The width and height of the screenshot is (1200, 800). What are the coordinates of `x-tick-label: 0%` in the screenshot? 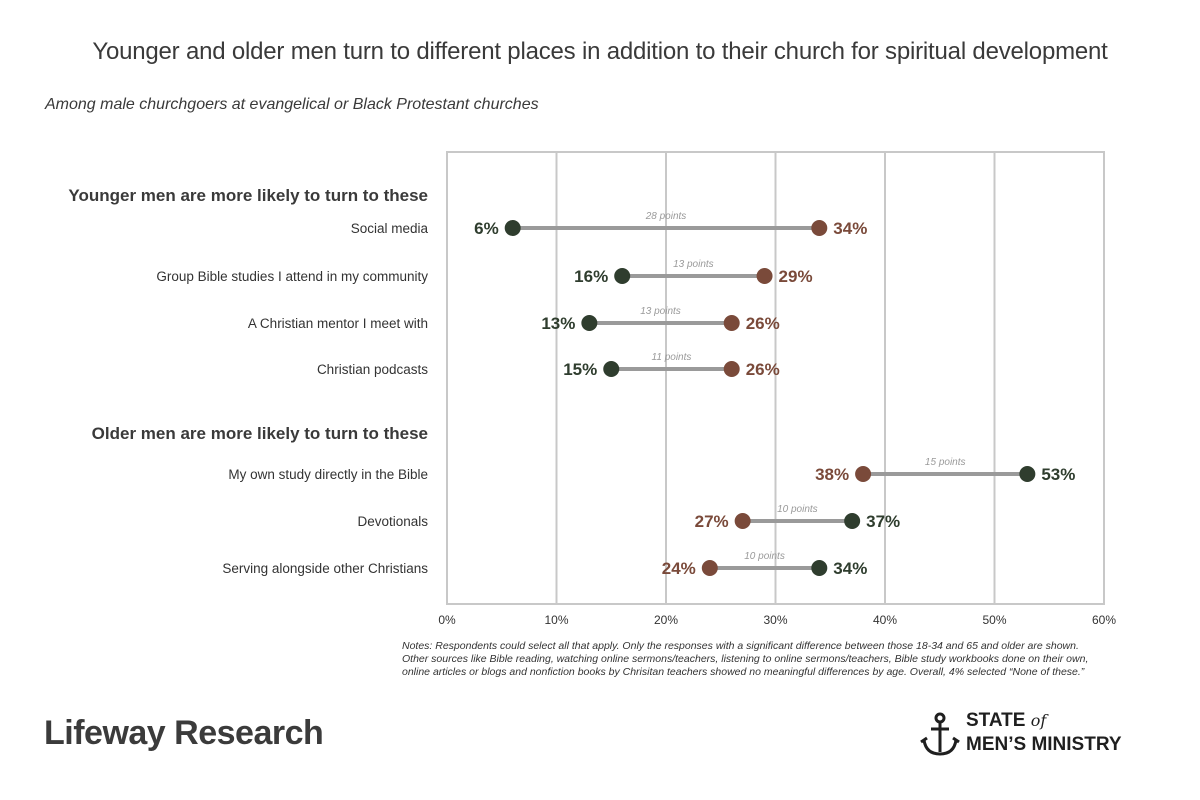 It's located at (447, 620).